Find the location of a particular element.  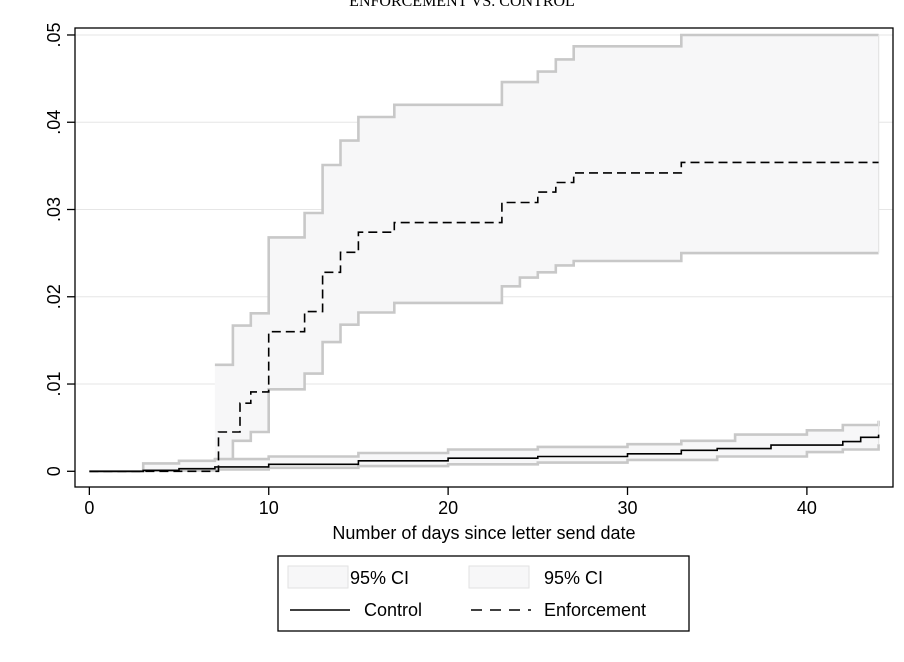

y-tick-label: .05 is located at coordinates (54, 34).